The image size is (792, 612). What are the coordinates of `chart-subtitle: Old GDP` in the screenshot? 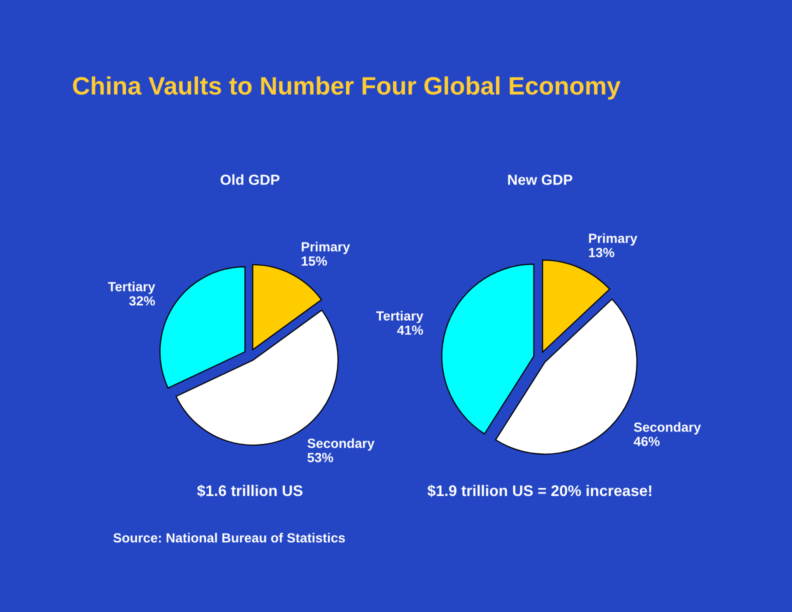 It's located at (250, 179).